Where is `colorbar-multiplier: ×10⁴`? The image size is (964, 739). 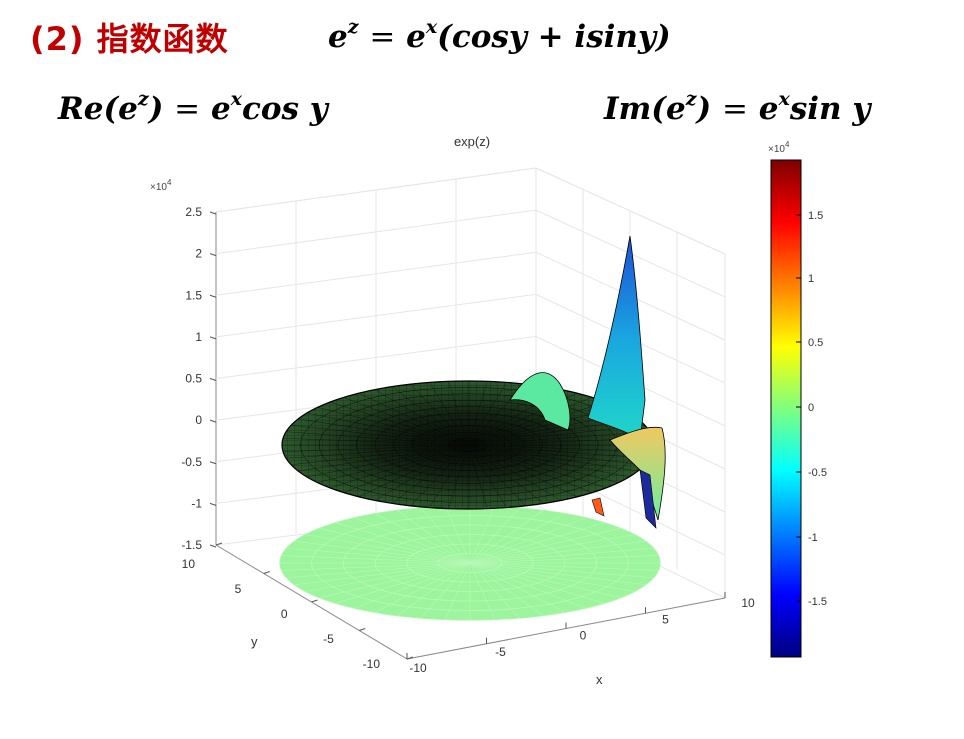
colorbar-multiplier: ×10⁴ is located at coordinates (779, 147).